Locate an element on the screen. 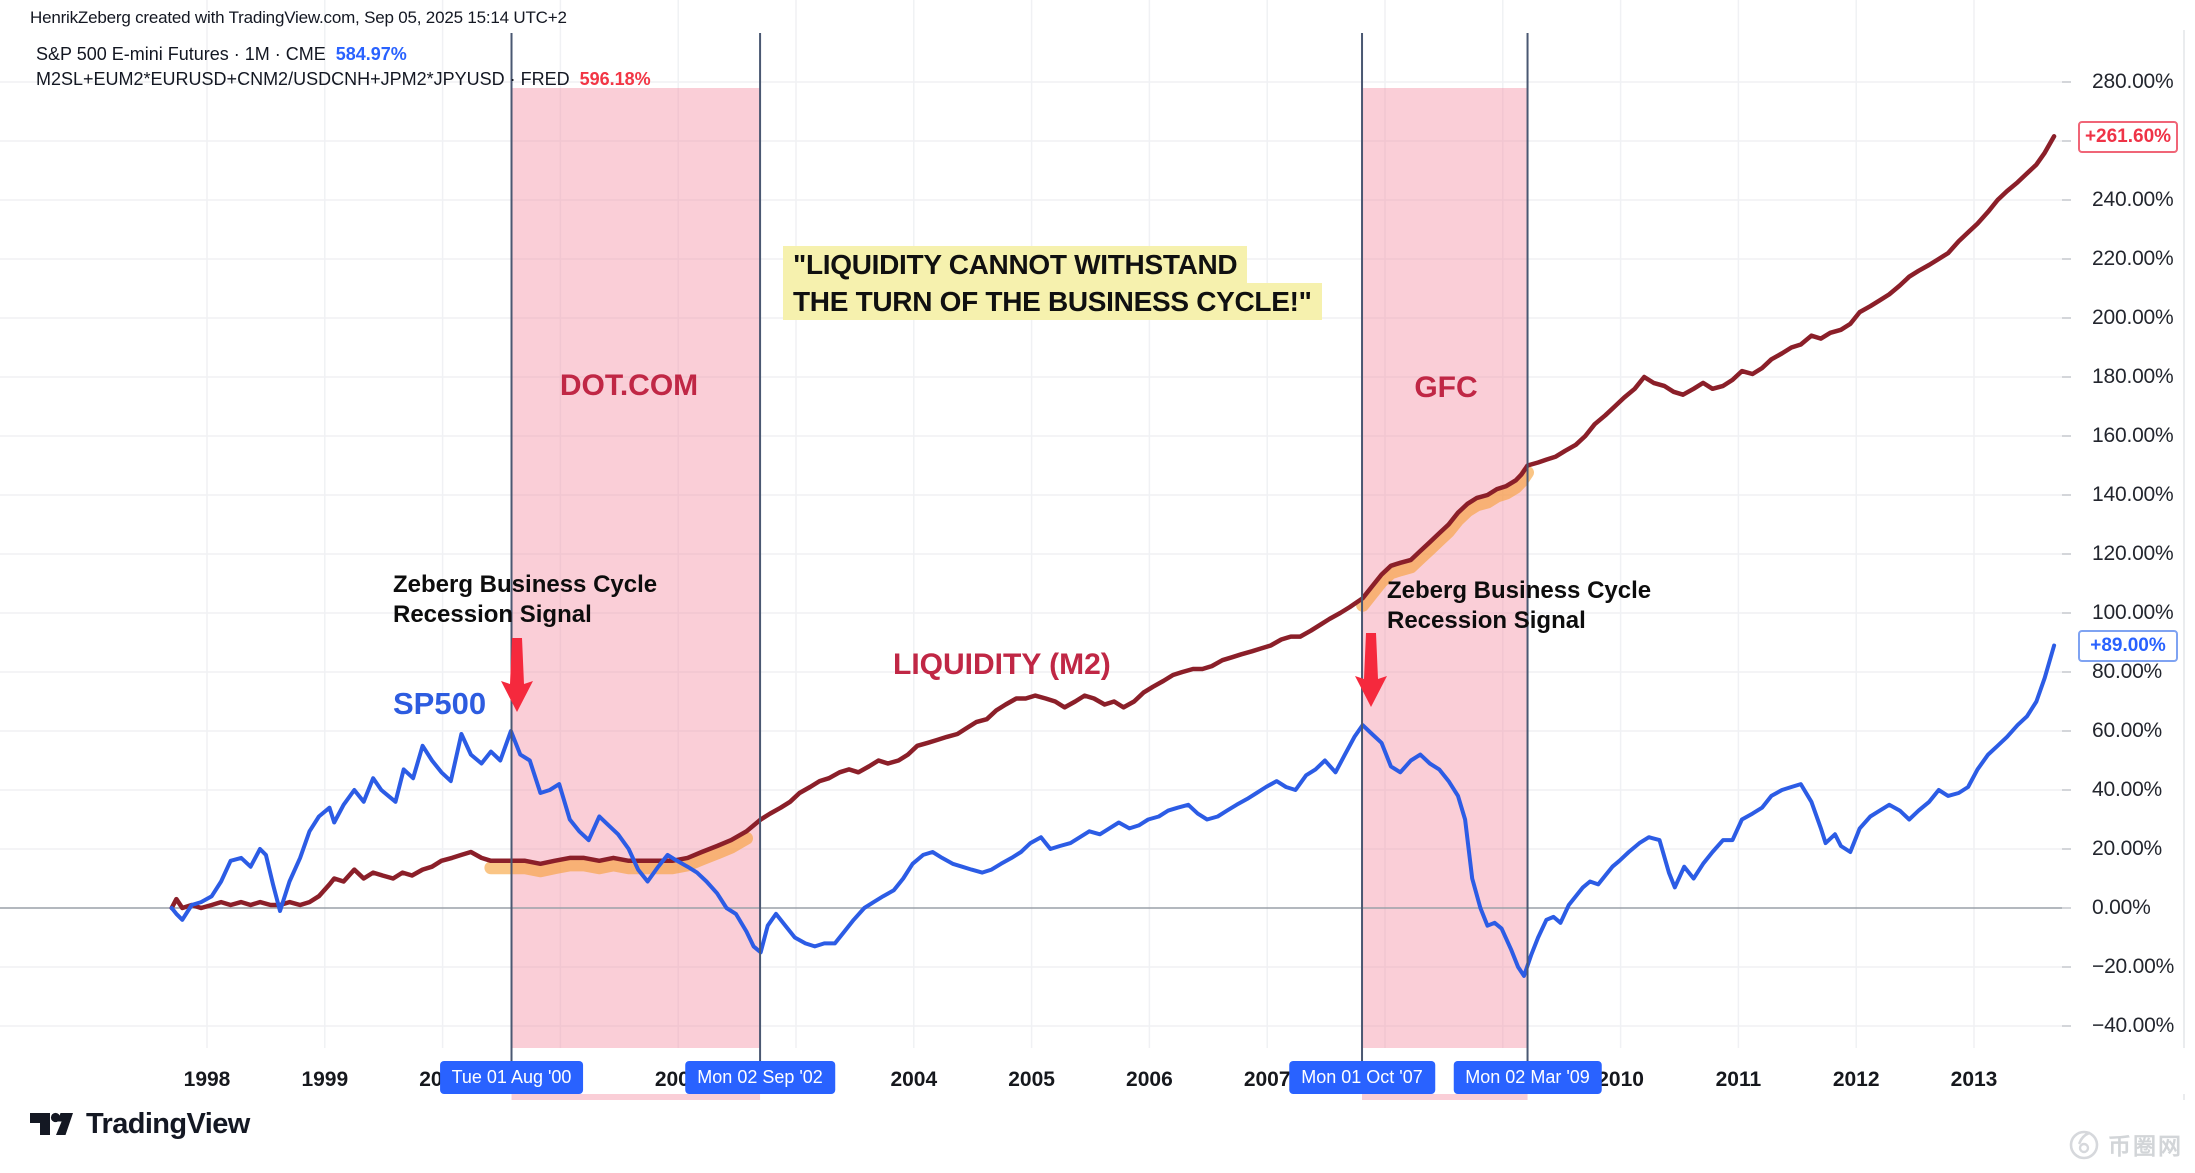 This screenshot has width=2195, height=1173. x-axis-year-label: 2004 is located at coordinates (914, 1079).